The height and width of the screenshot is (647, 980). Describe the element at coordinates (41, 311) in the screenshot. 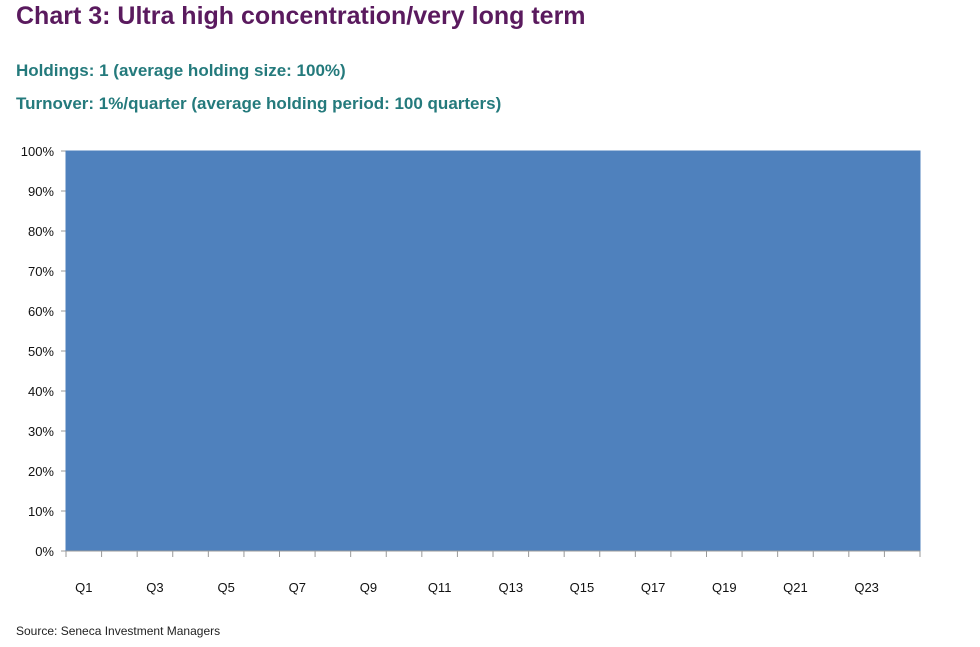

I see `y-tick-label: 60%` at that location.